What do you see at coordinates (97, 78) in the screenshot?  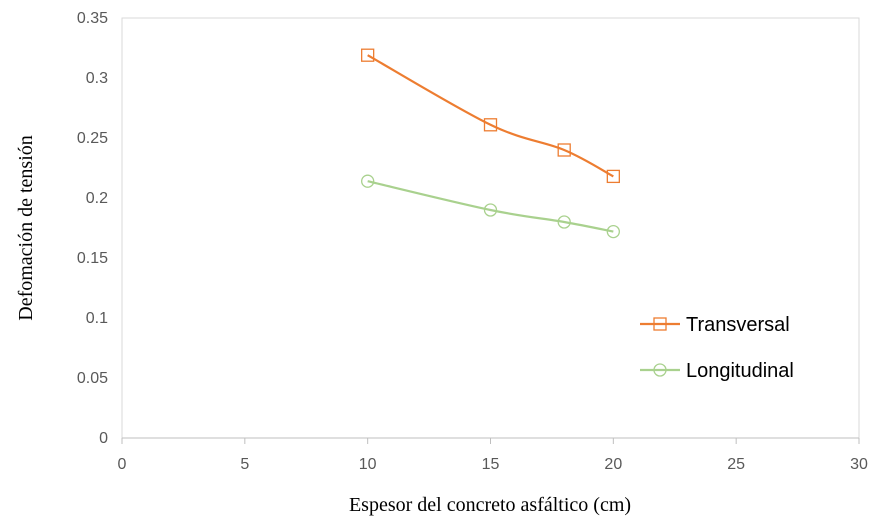 I see `y-tick-label: 0.3` at bounding box center [97, 78].